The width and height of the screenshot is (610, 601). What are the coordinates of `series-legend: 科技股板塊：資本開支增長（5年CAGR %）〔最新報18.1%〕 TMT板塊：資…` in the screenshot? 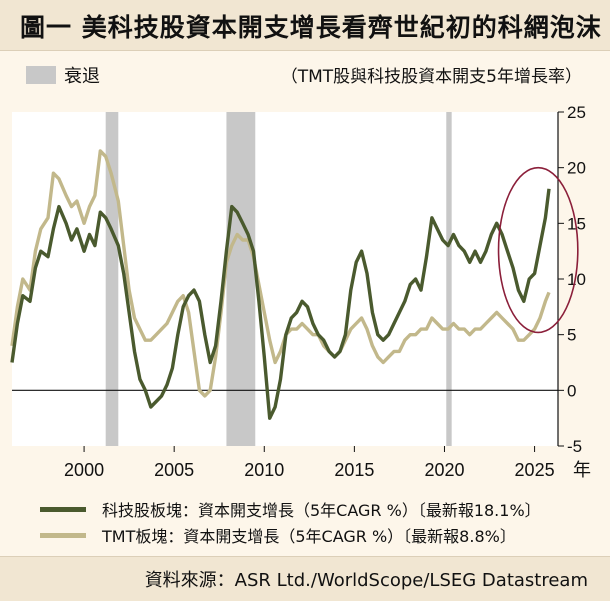 It's located at (290, 522).